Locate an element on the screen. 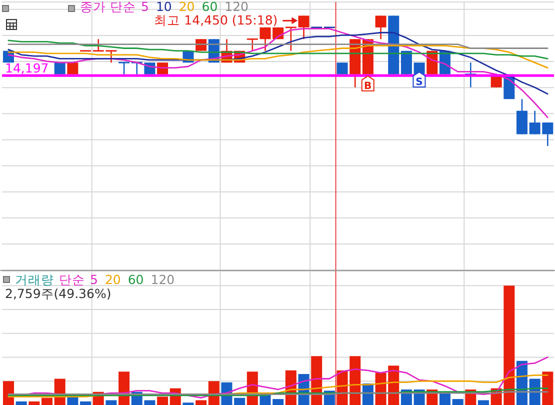 This screenshot has height=405, width=555. annotation: 14,197 is located at coordinates (27, 68).